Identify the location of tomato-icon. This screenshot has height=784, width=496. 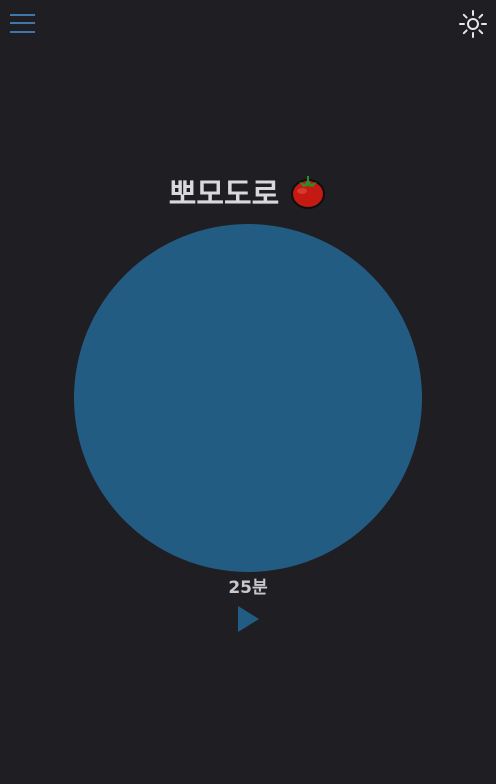
(308, 191).